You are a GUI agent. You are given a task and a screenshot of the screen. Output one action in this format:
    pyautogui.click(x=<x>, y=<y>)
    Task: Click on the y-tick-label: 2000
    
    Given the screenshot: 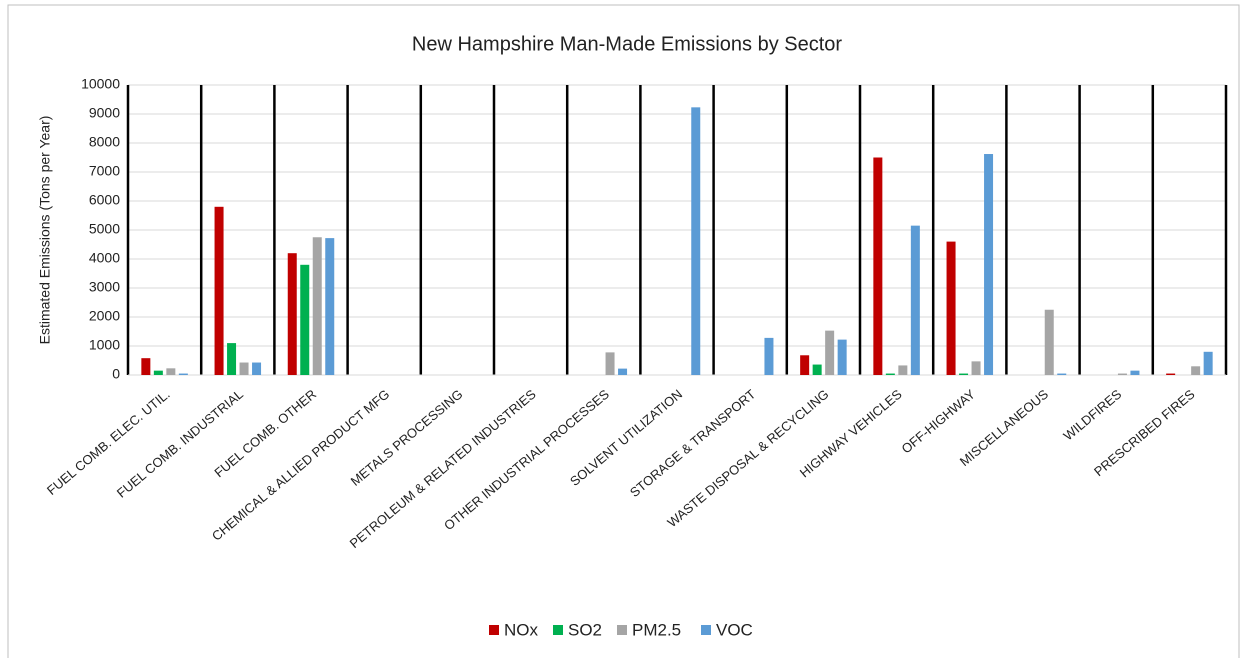 What is the action you would take?
    pyautogui.click(x=104, y=316)
    